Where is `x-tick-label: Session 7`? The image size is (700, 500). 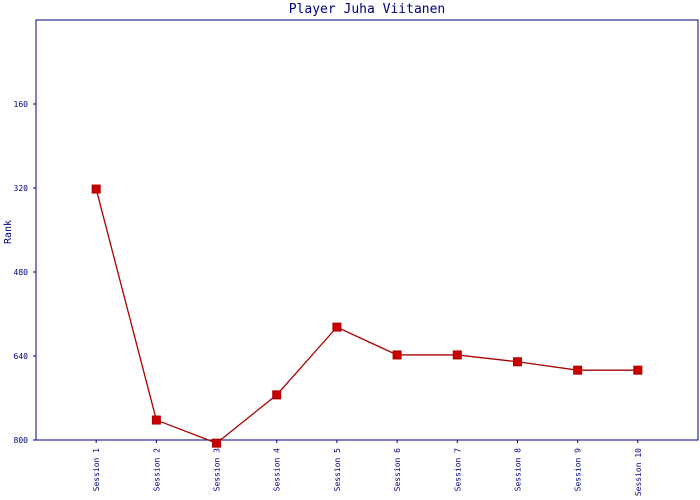
x-tick-label: Session 7 is located at coordinates (457, 470).